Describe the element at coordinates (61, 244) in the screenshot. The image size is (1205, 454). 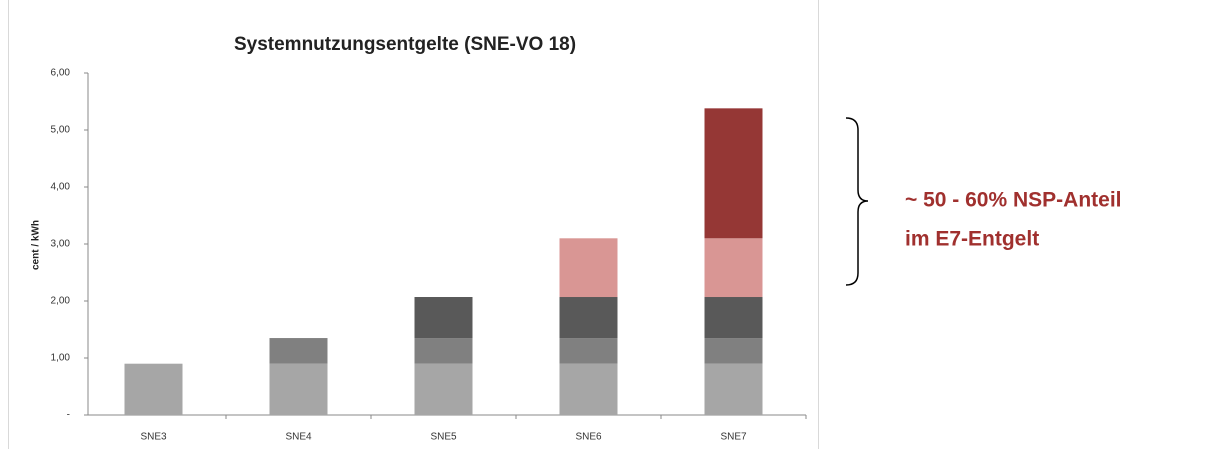
I see `y-tick-label: 3,00` at that location.